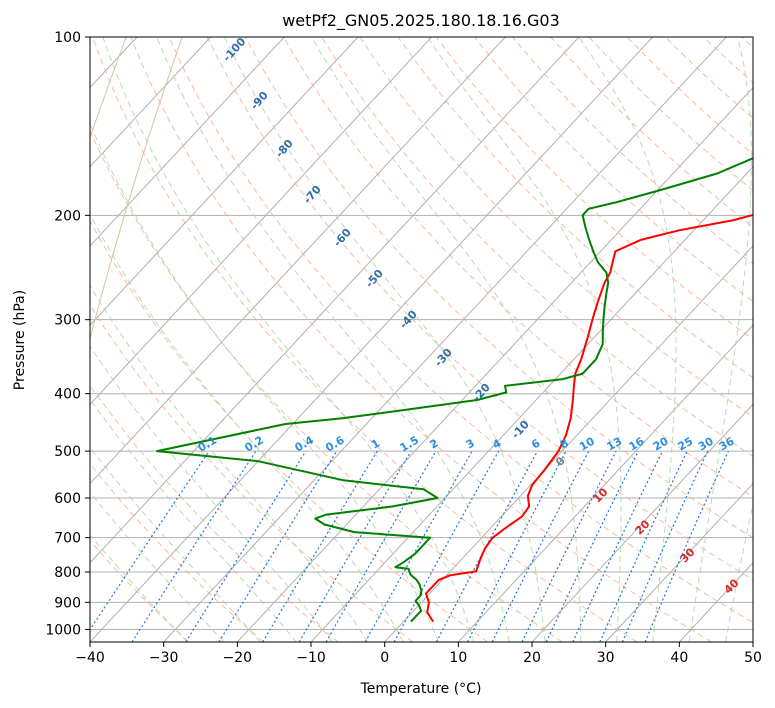  I want to click on y-tick-label: 200, so click(67, 216).